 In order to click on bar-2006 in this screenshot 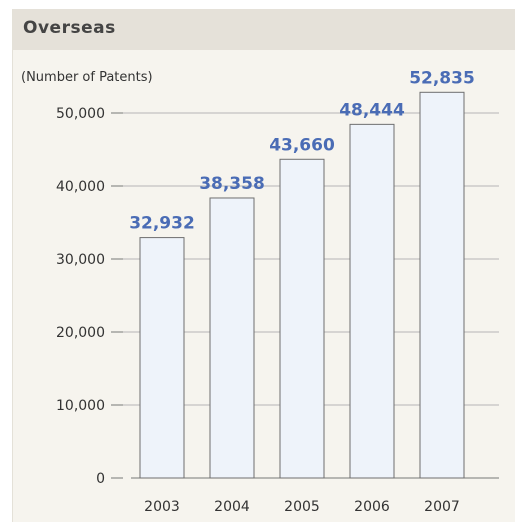, I will do `click(372, 301)`.